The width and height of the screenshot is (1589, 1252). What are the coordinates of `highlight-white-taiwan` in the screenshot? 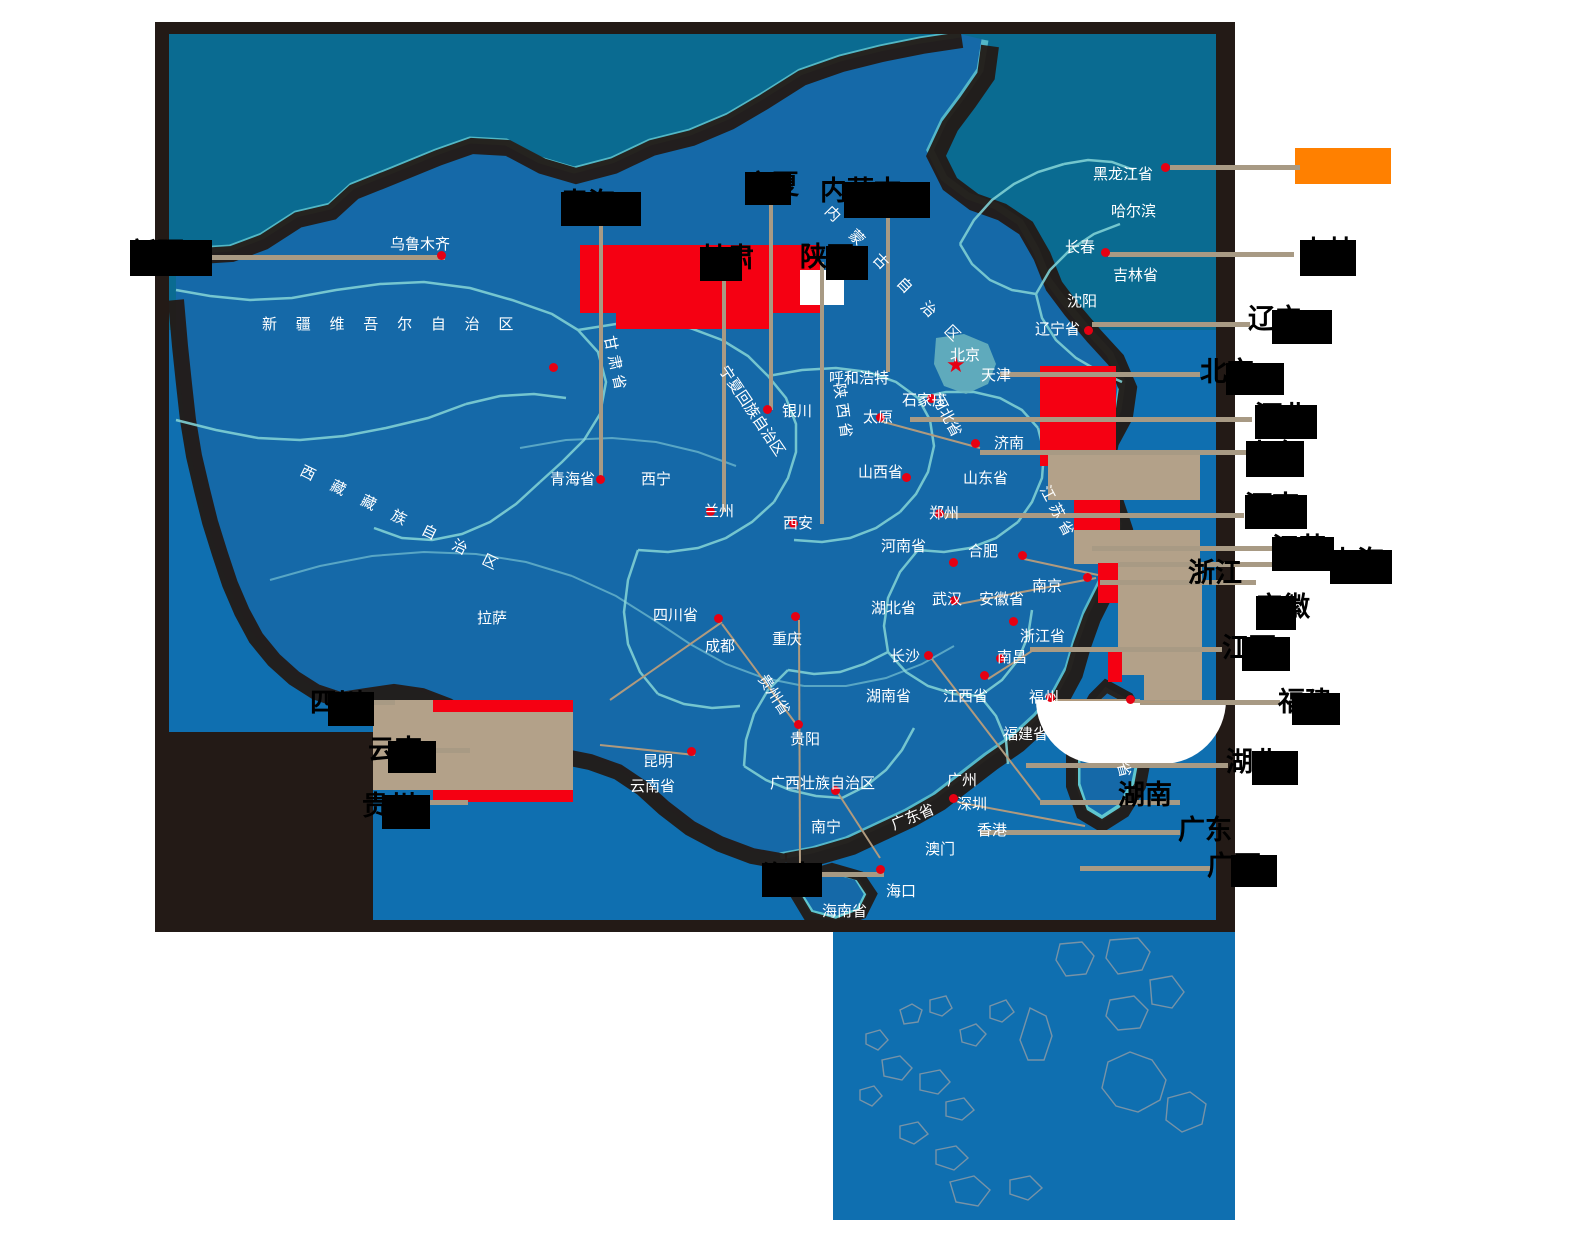 It's located at (1131, 732).